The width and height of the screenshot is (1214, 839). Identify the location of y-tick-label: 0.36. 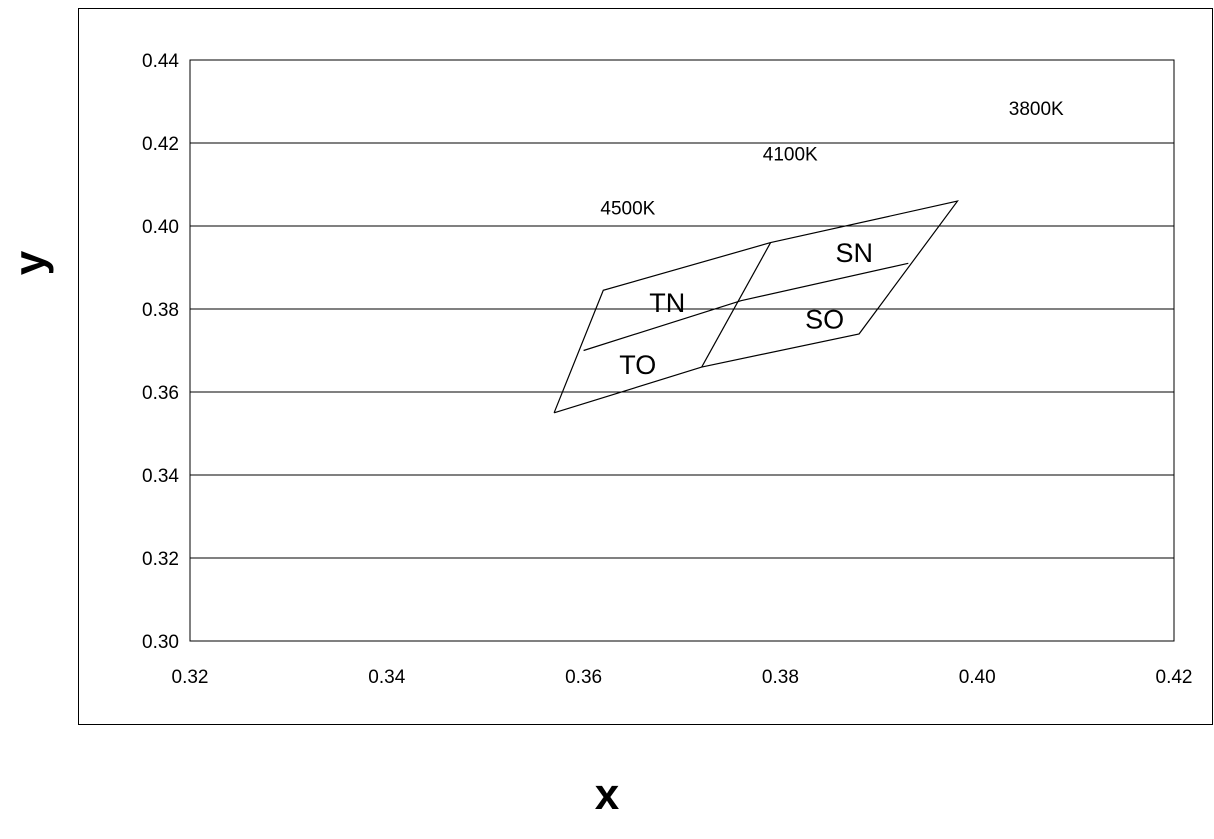
(160, 393).